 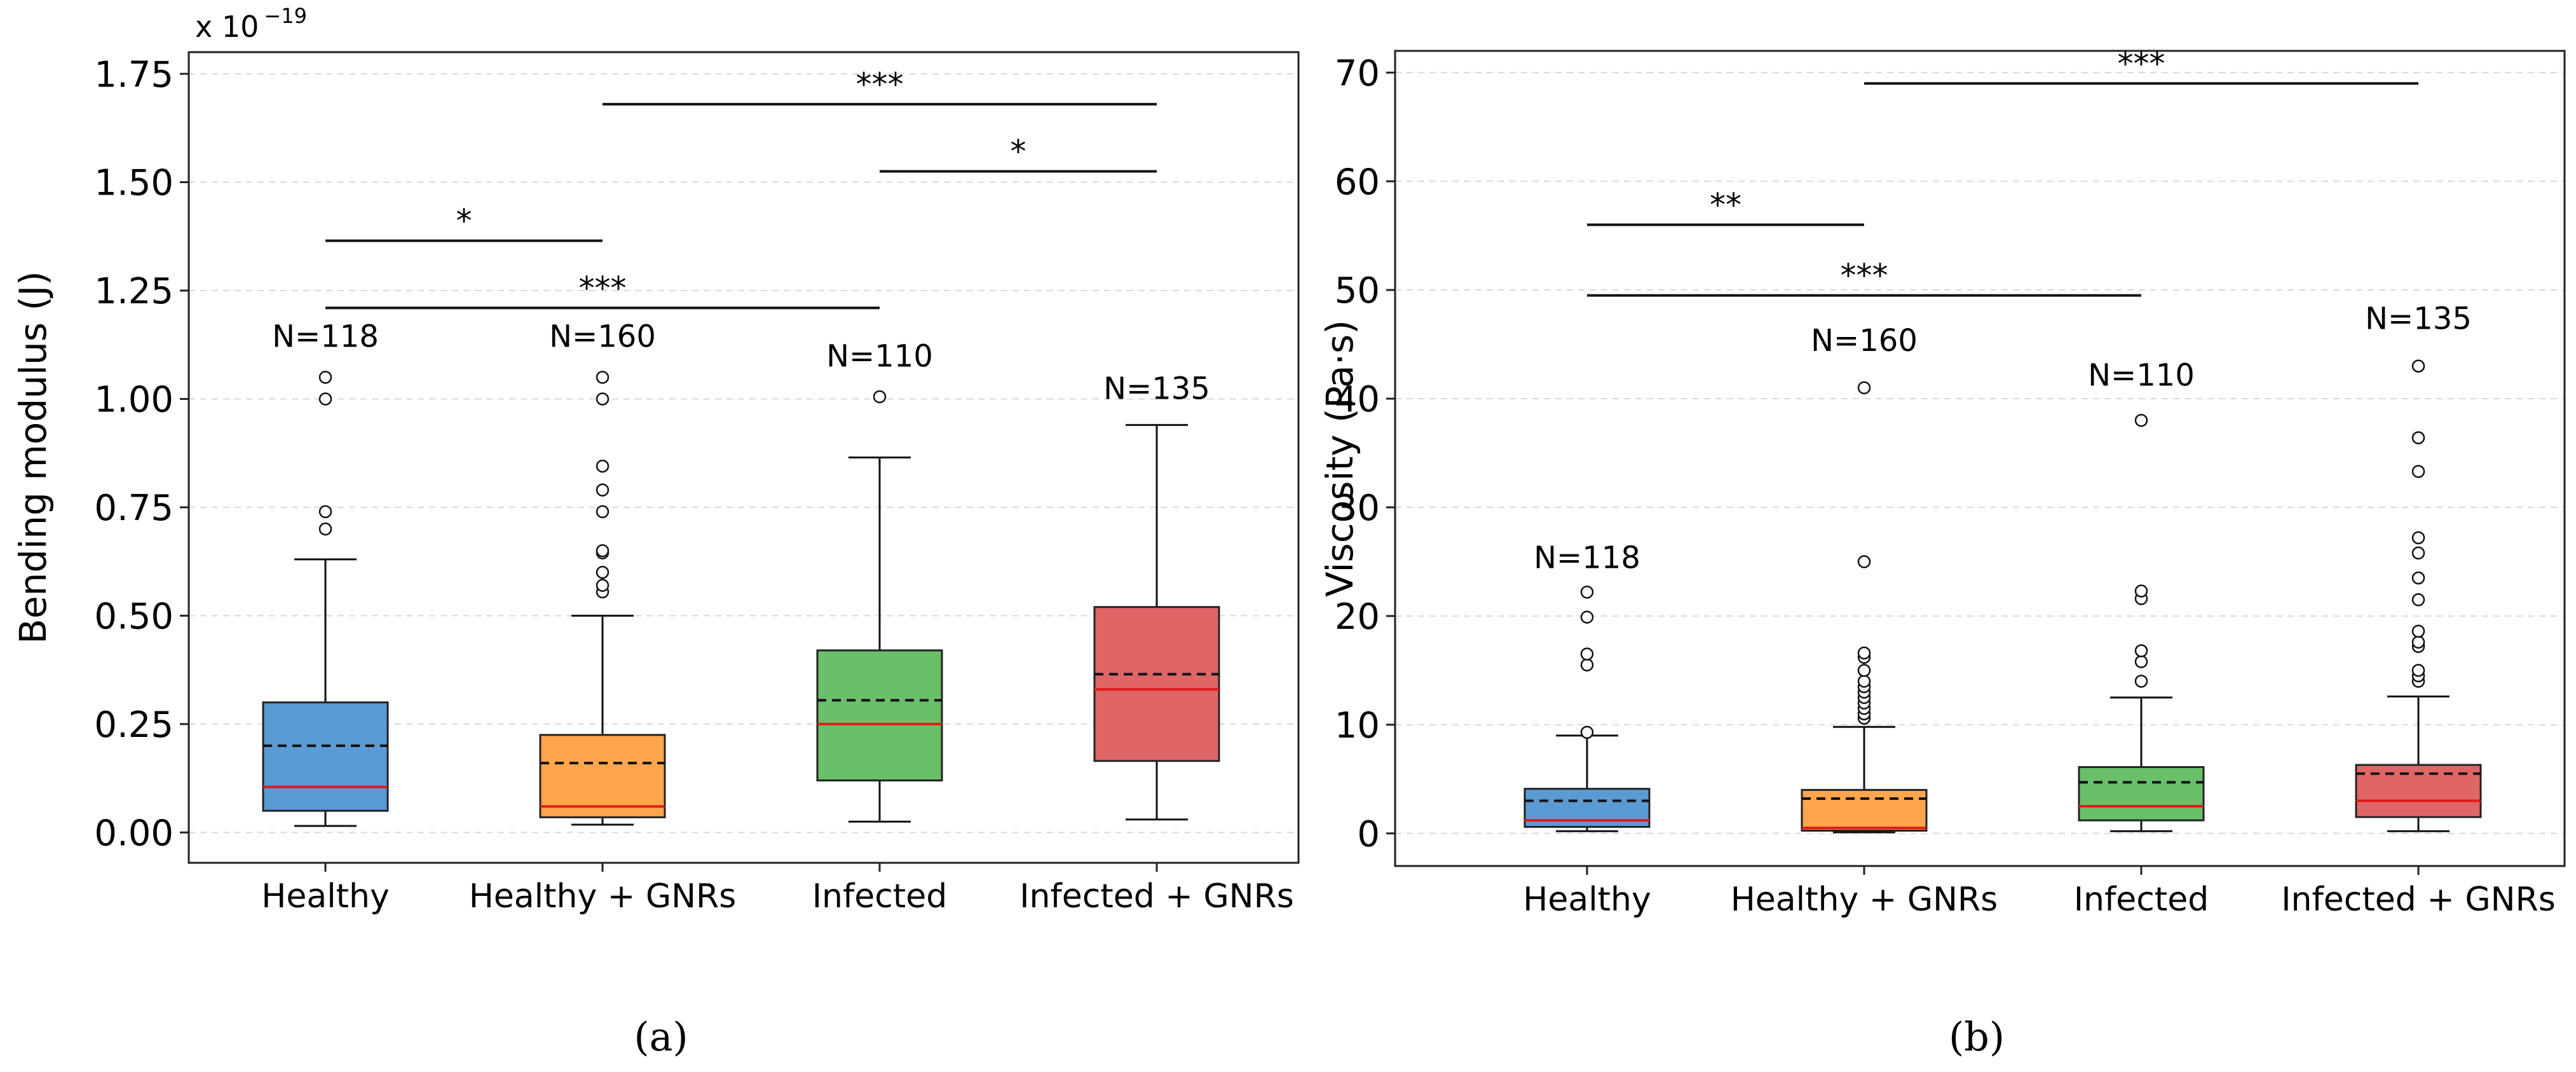 I want to click on y-tick-label: 0.75, so click(x=134, y=508).